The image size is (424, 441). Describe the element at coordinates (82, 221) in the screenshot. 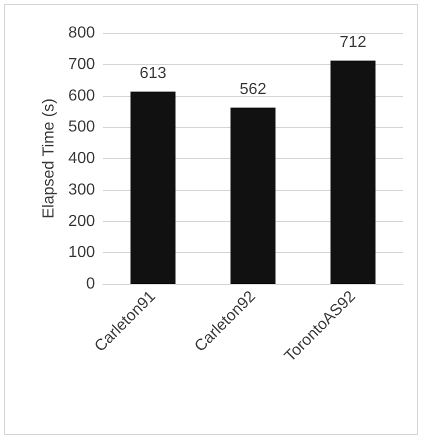

I see `y-tick-label: 200` at that location.